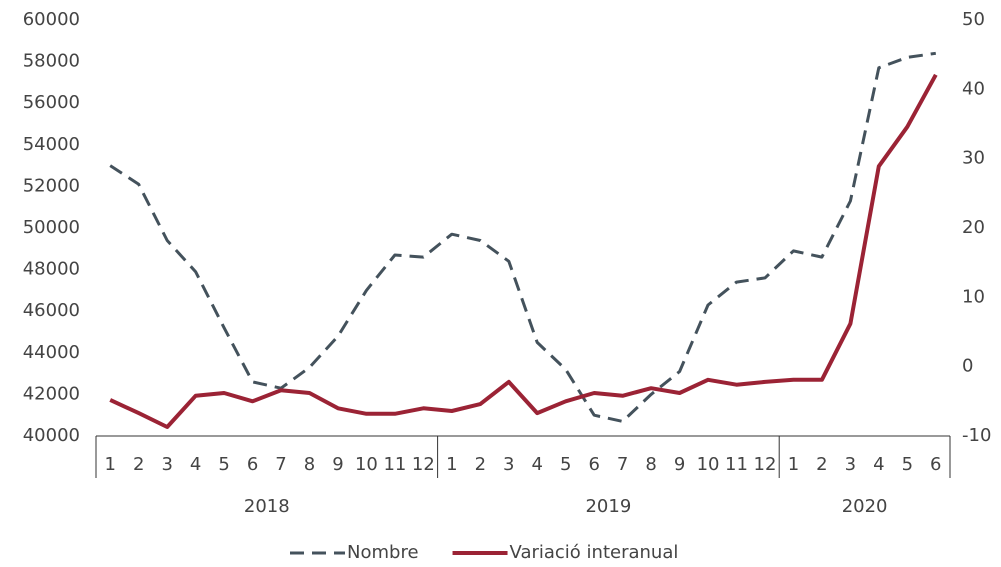 Image resolution: width=1001 pixels, height=567 pixels. Describe the element at coordinates (973, 227) in the screenshot. I see `y2-tick-label: 20` at that location.